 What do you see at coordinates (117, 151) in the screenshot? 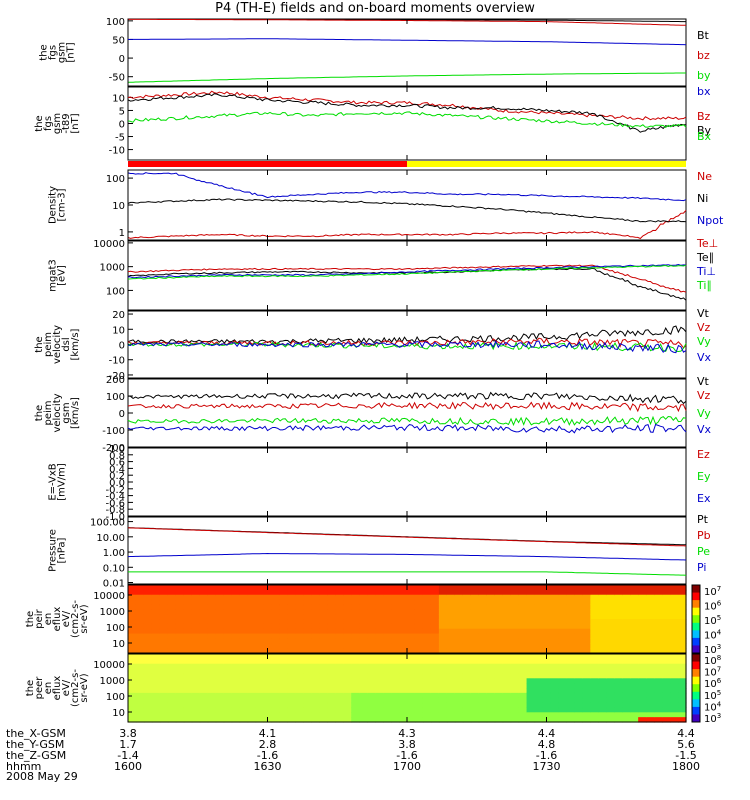
I see `y-tick-label: -10` at bounding box center [117, 151].